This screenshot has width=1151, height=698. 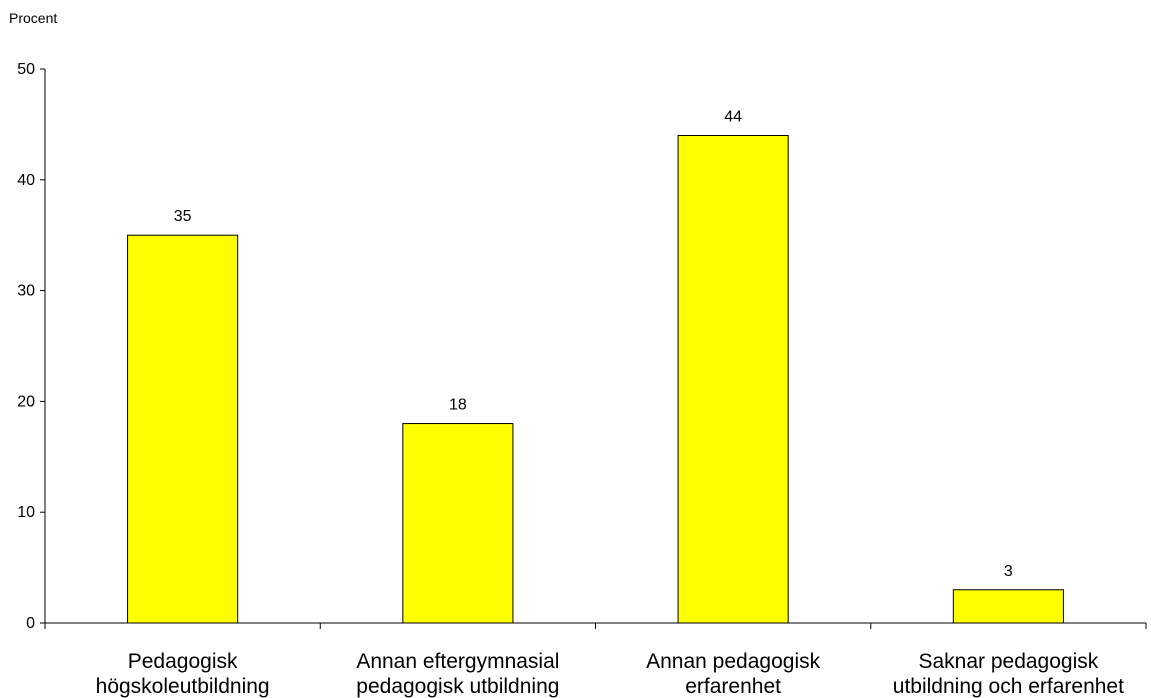 What do you see at coordinates (26, 180) in the screenshot?
I see `y-tick-label: 40` at bounding box center [26, 180].